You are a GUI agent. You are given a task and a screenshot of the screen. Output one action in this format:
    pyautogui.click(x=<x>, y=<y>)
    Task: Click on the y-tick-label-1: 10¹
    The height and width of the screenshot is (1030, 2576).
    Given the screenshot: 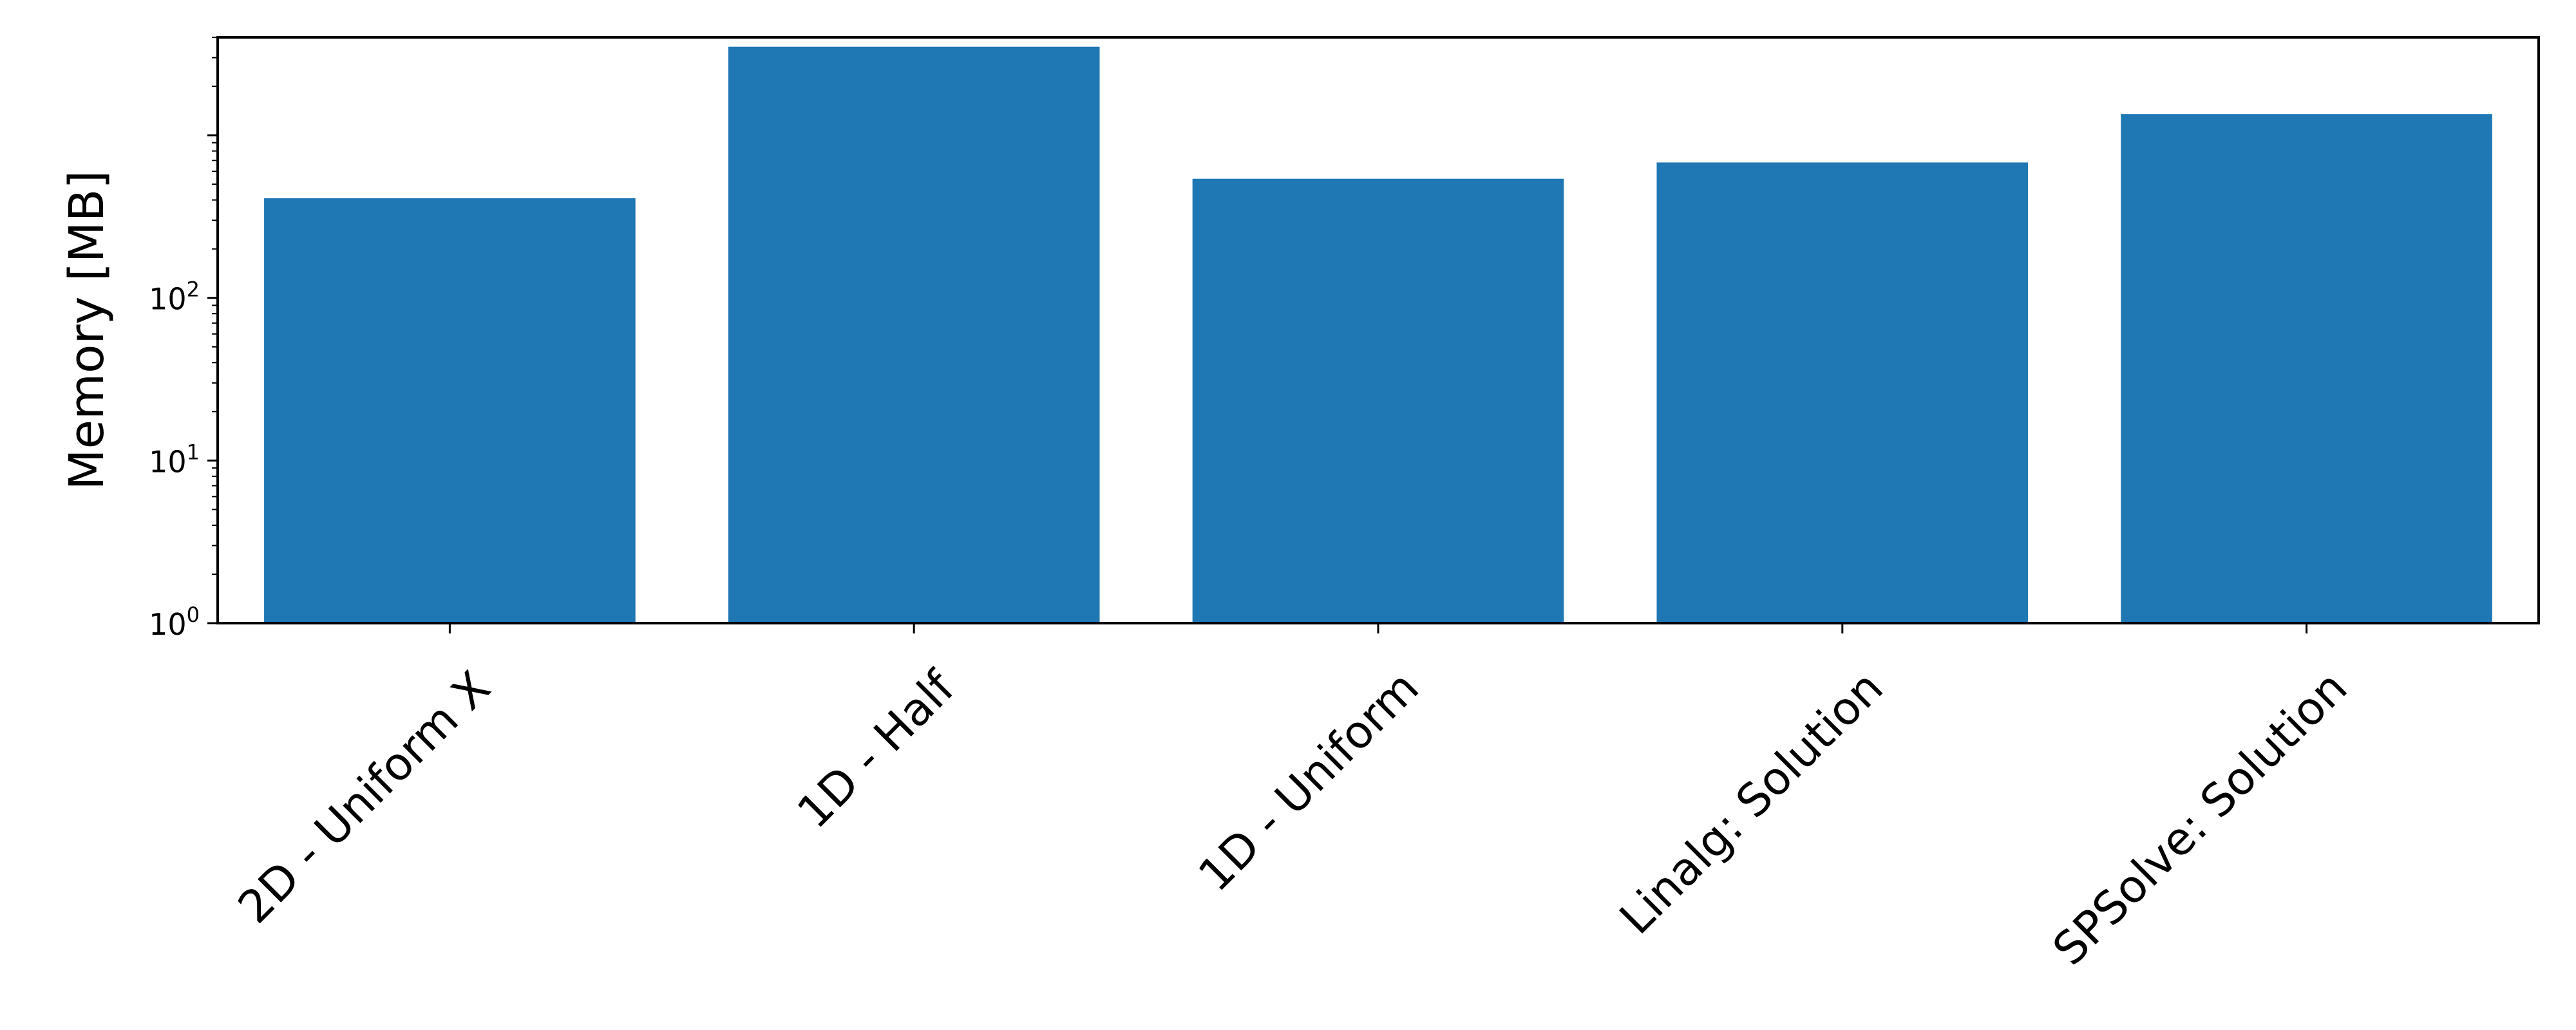 What is the action you would take?
    pyautogui.click(x=175, y=459)
    